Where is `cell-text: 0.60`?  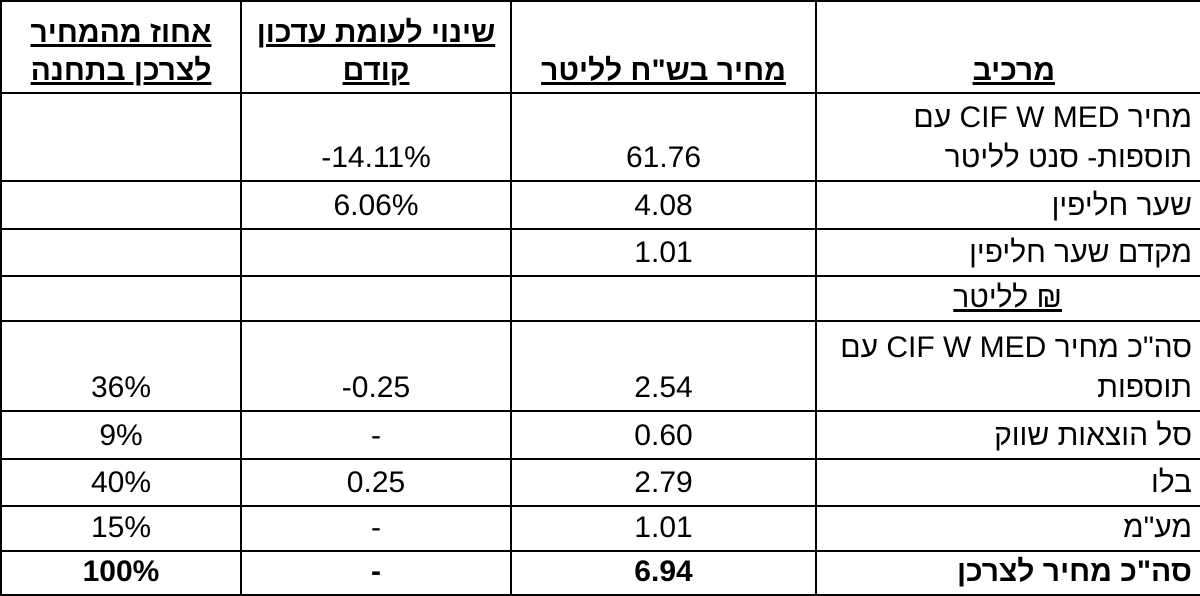
cell-text: 0.60 is located at coordinates (663, 435).